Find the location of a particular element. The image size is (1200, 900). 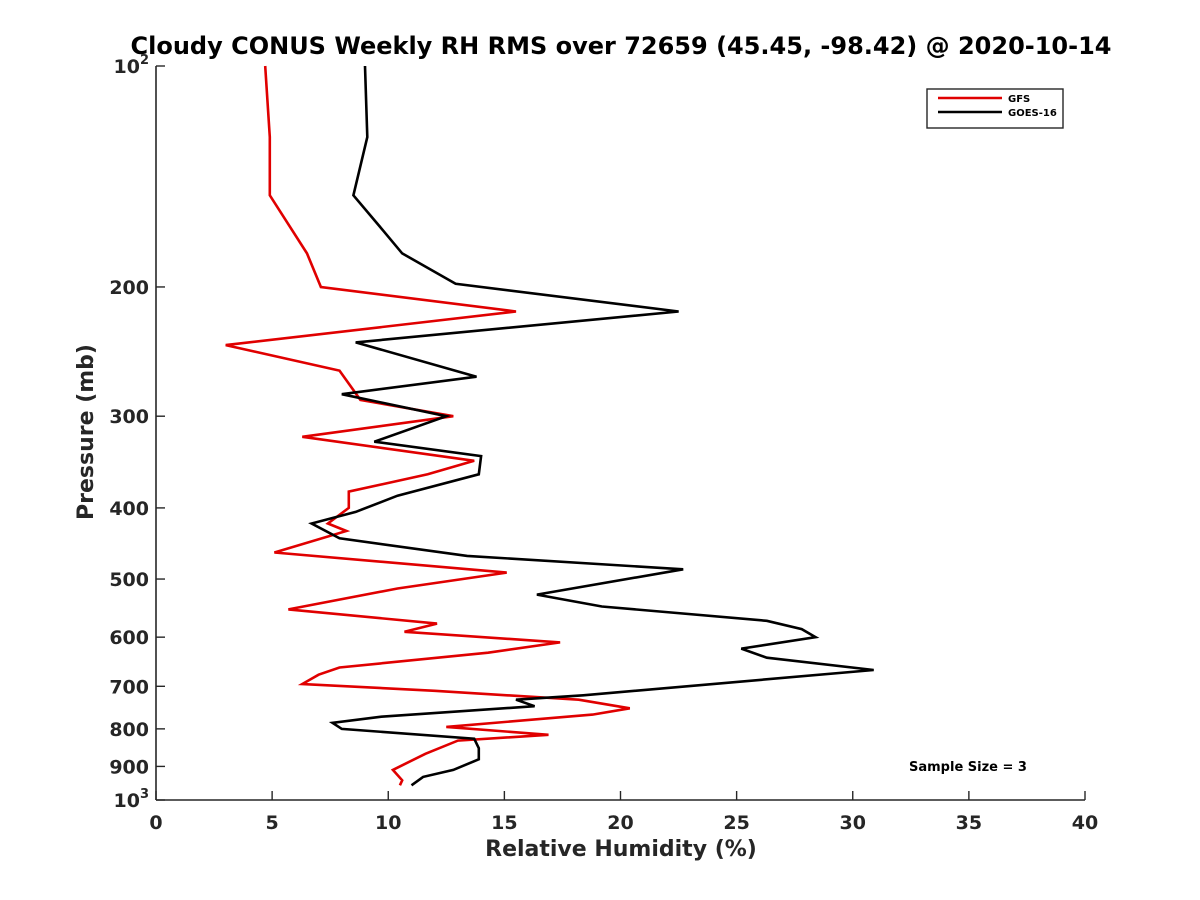

y-tick-label: 900 is located at coordinates (129, 767).